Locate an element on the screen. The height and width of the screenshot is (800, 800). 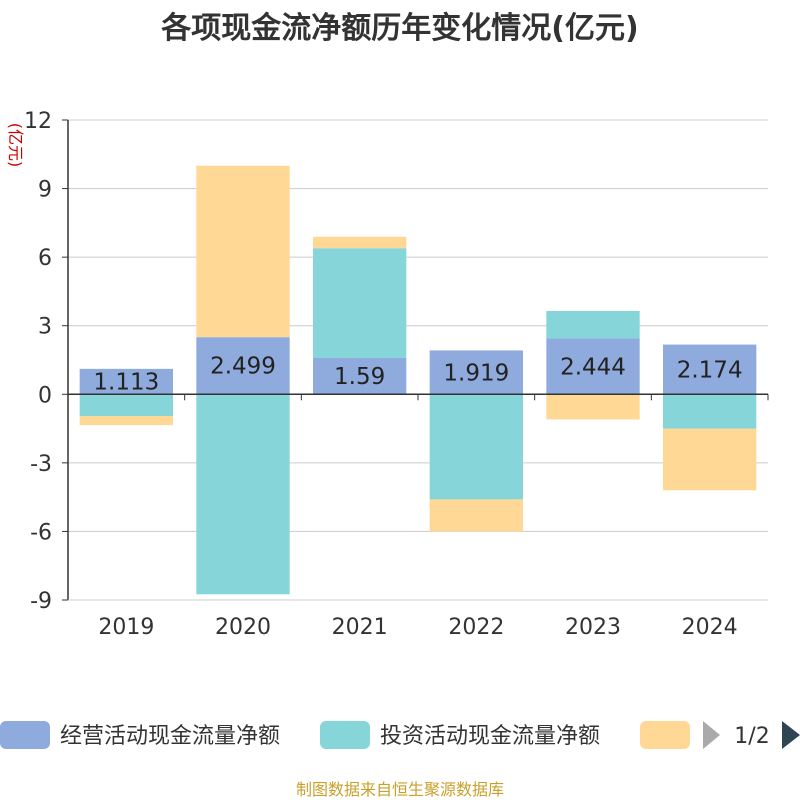
bar-series3-2019 is located at coordinates (126, 421).